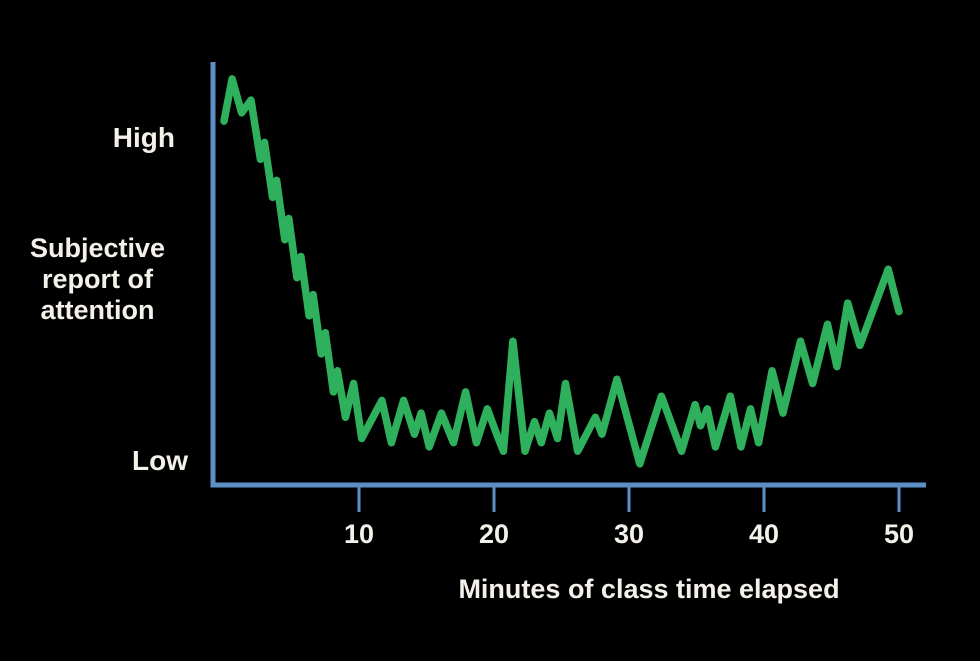  I want to click on x-tick-label: 50, so click(899, 534).